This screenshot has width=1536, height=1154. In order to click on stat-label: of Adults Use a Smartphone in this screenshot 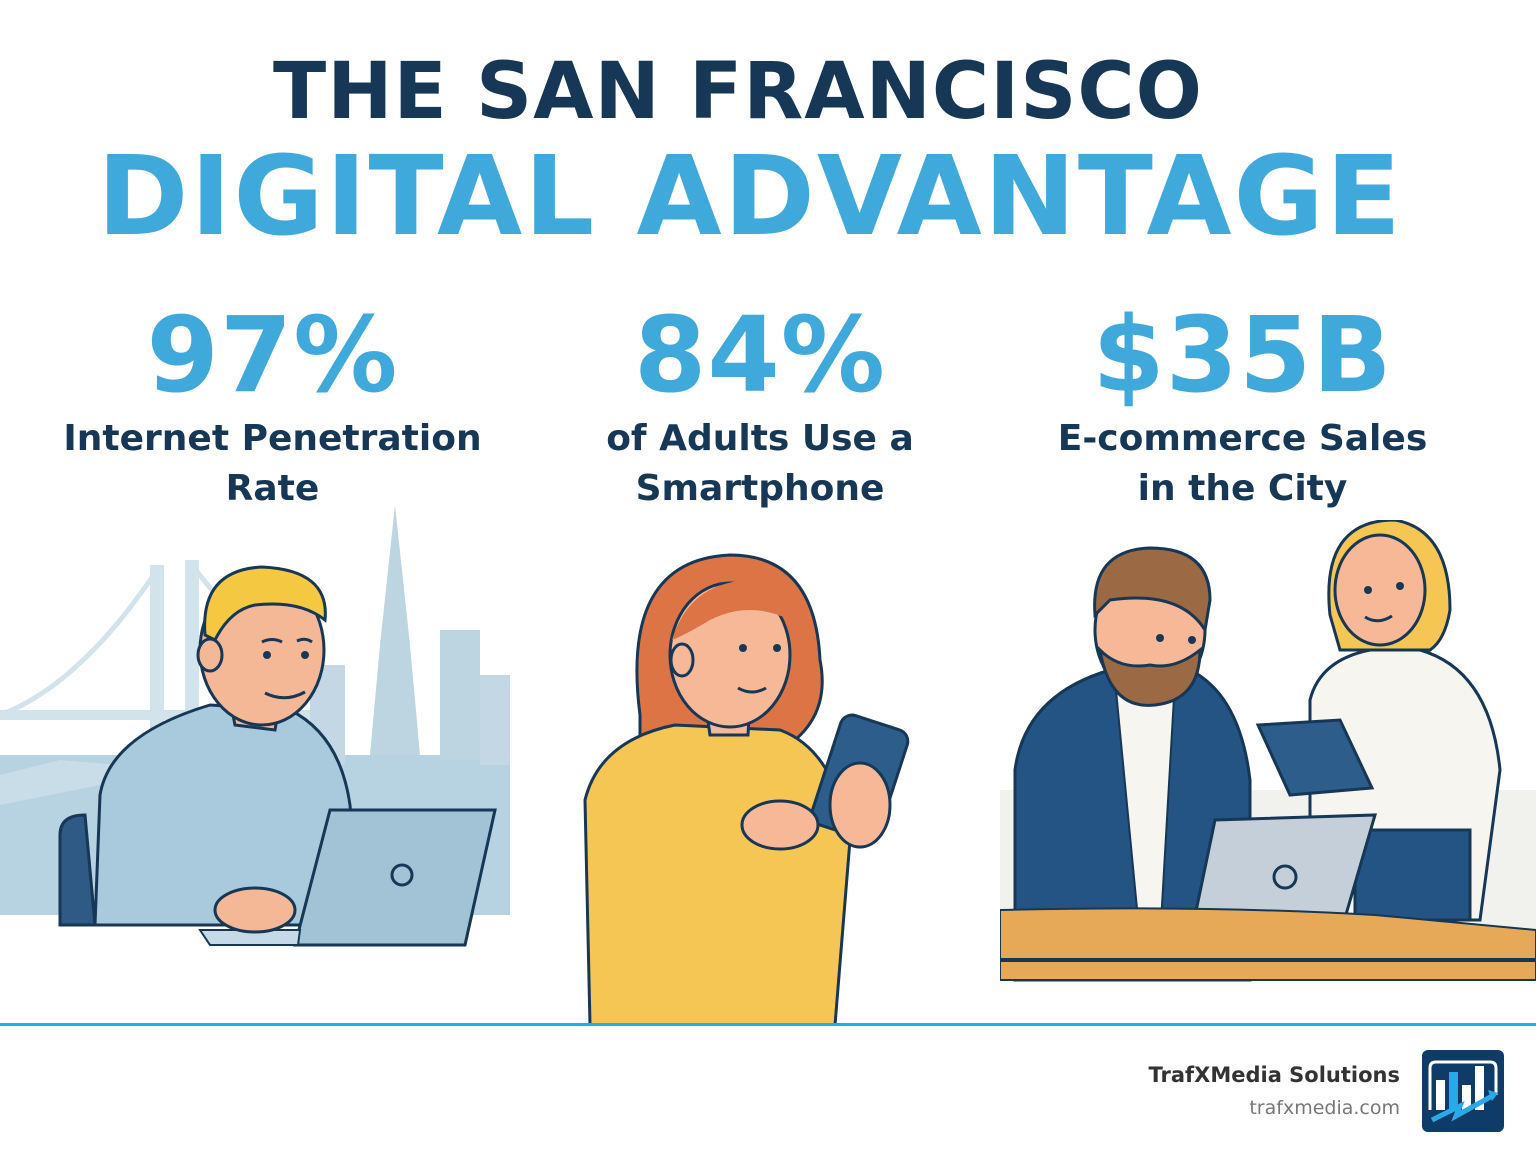, I will do `click(760, 464)`.